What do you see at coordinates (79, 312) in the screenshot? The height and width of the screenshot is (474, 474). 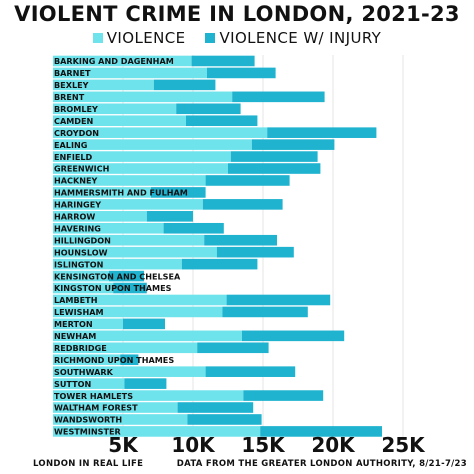 I see `category-label: LEWISHAM` at bounding box center [79, 312].